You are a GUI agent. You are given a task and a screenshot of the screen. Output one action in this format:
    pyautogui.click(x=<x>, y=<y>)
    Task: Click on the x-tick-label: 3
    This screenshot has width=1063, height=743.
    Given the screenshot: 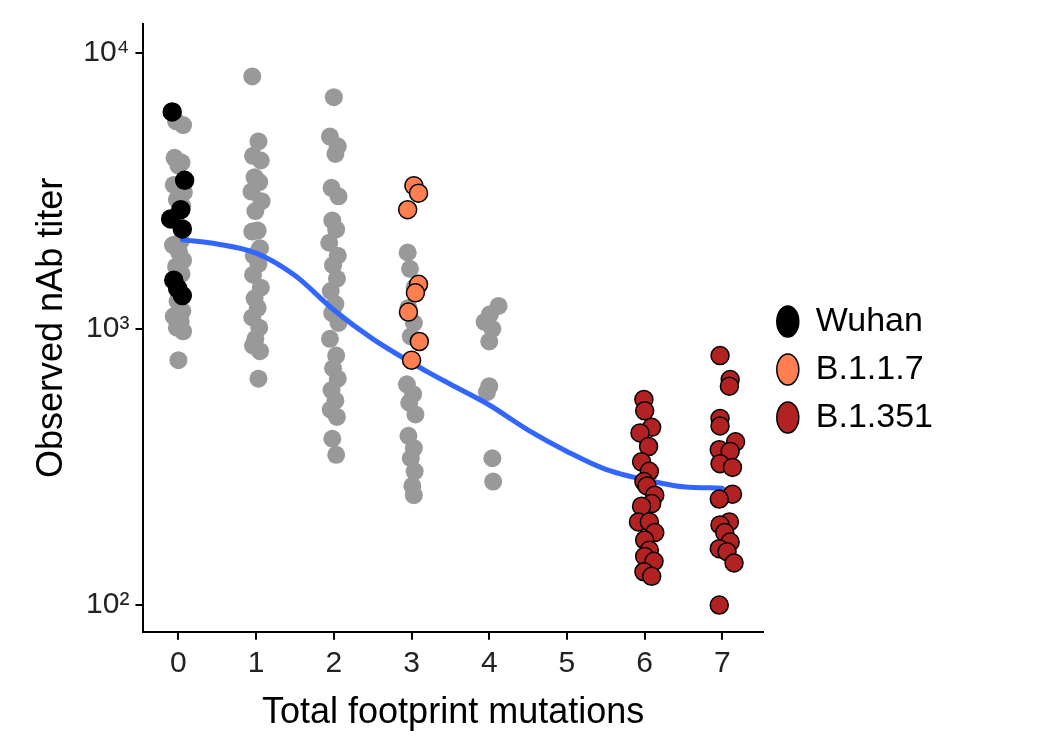 What is the action you would take?
    pyautogui.click(x=411, y=662)
    